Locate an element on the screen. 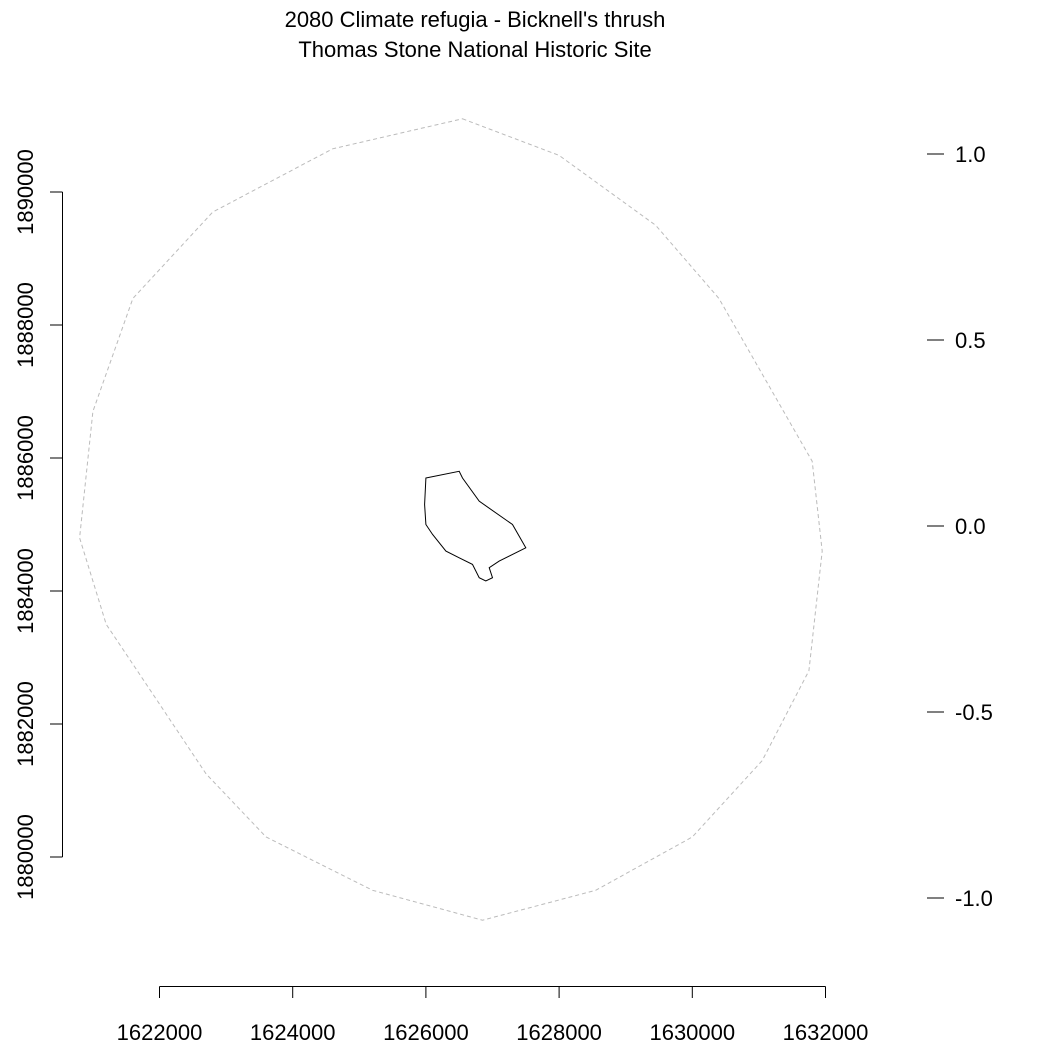 This screenshot has height=1050, width=1050. legend-tick-label: 0.0 is located at coordinates (970, 526).